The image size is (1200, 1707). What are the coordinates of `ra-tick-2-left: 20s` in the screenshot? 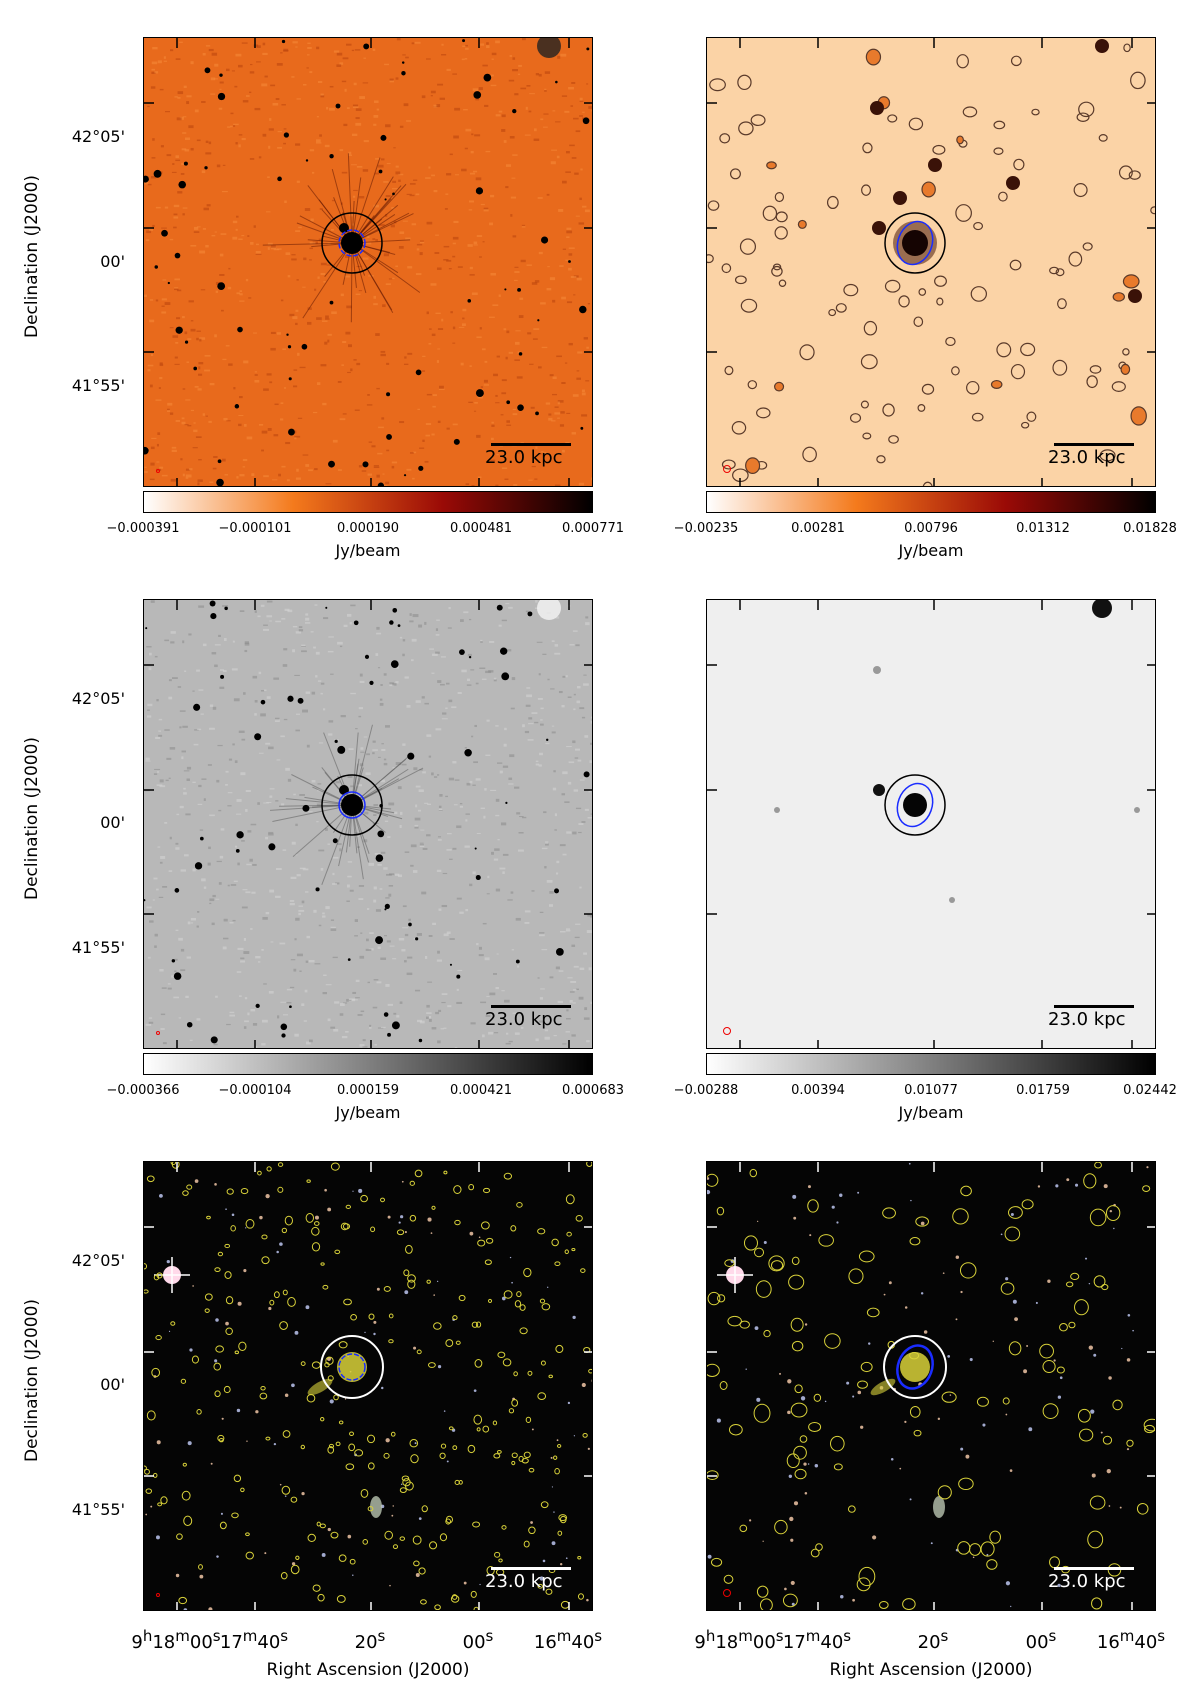 It's located at (370, 1640).